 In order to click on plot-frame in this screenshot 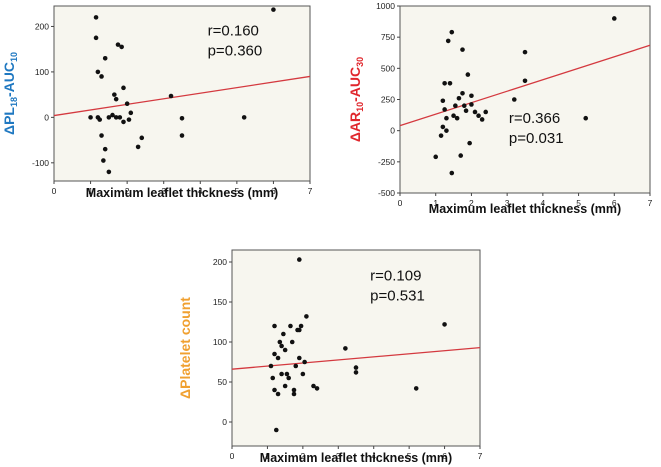, I will do `click(182, 93)`.